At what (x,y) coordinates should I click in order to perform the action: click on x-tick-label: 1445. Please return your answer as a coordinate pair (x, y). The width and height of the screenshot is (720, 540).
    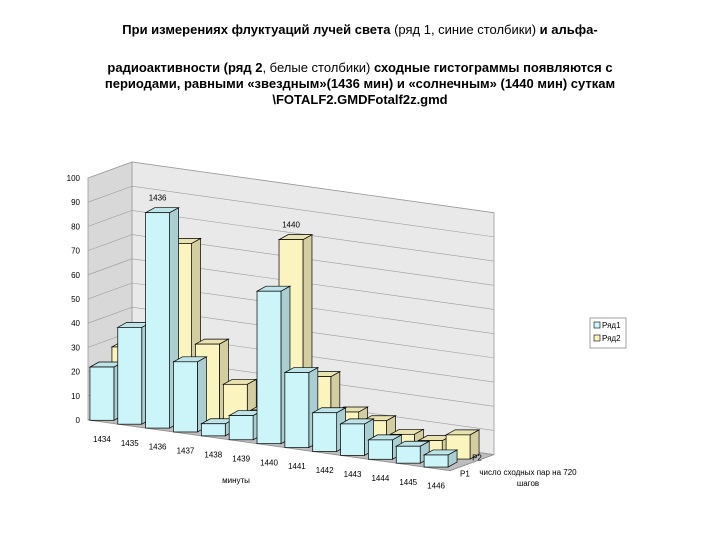
    Looking at the image, I should click on (408, 482).